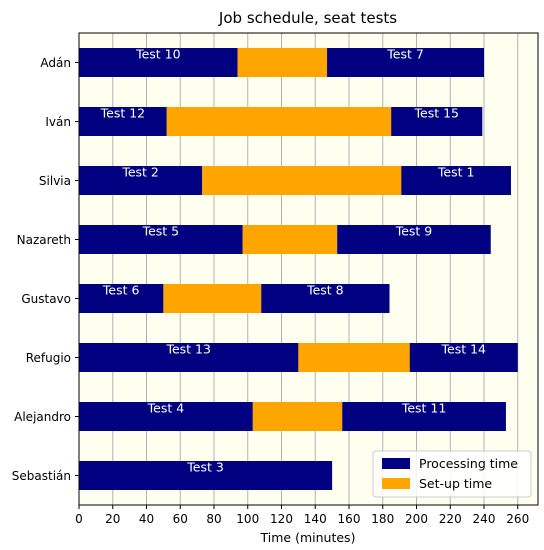 This screenshot has width=544, height=550. I want to click on bar-label: Test 15, so click(437, 113).